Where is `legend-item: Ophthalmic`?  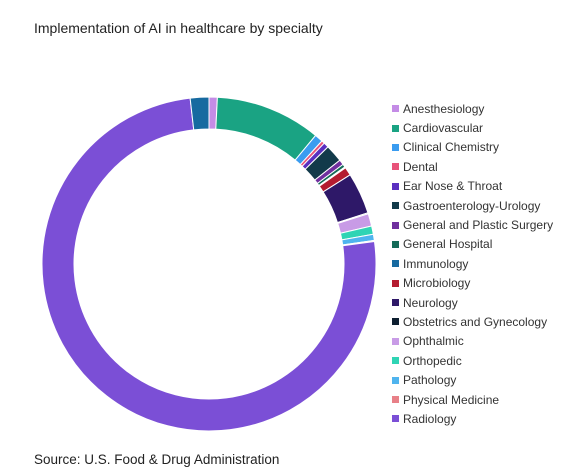
legend-item: Ophthalmic is located at coordinates (472, 341).